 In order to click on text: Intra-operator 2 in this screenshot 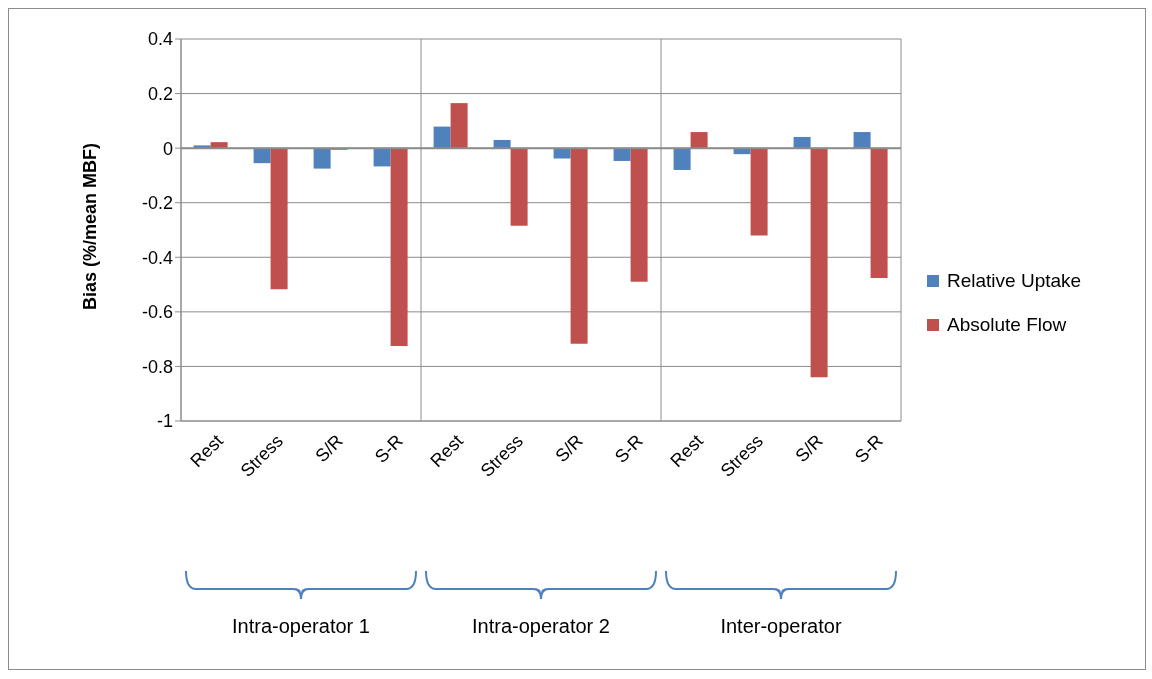, I will do `click(541, 626)`.